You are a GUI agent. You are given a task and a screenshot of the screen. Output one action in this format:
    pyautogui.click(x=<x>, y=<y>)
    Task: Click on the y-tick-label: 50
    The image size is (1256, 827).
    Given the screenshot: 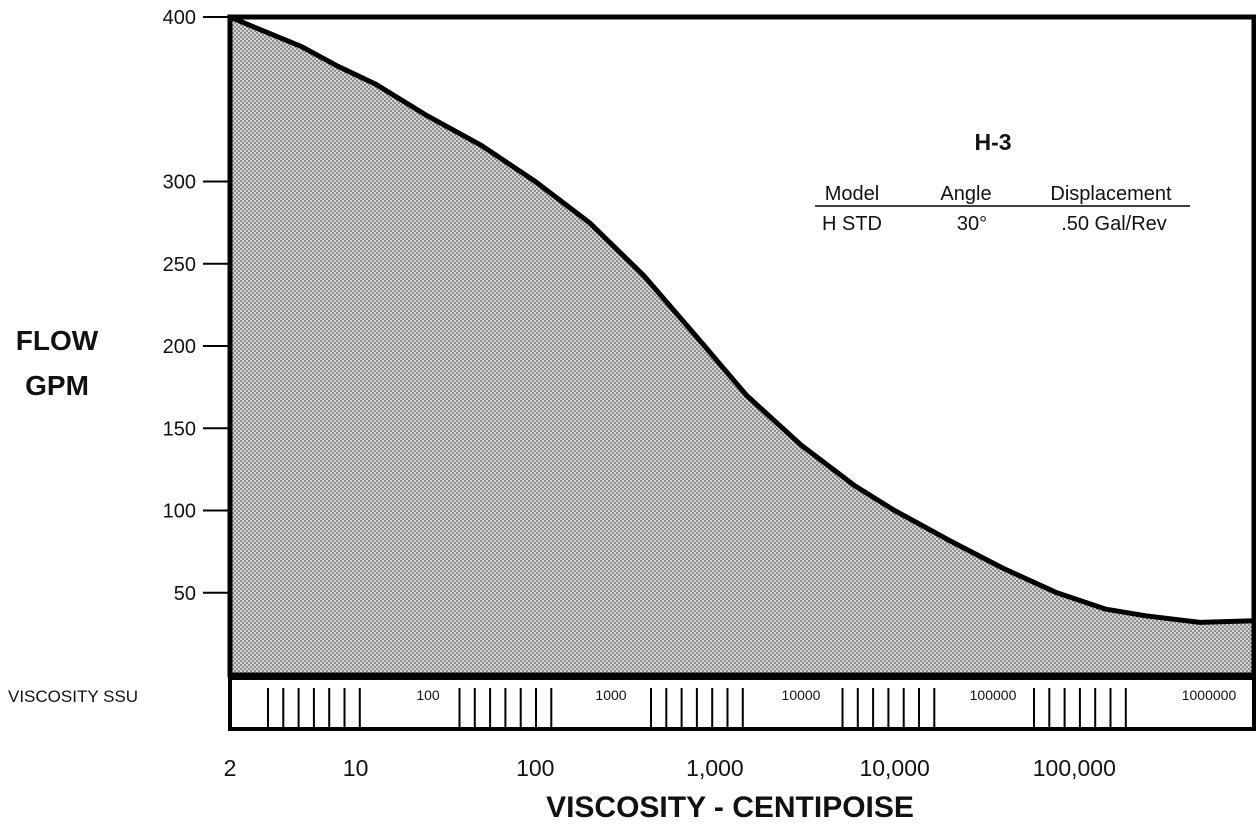 What is the action you would take?
    pyautogui.click(x=185, y=594)
    